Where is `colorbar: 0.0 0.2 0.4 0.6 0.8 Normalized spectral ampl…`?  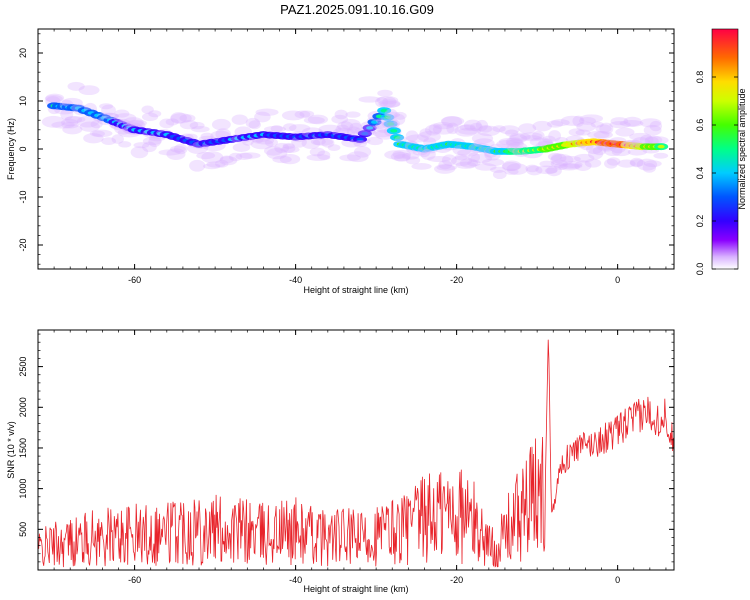
colorbar: 0.0 0.2 0.4 0.6 0.8 Normalized spectral ampl… is located at coordinates (721, 151).